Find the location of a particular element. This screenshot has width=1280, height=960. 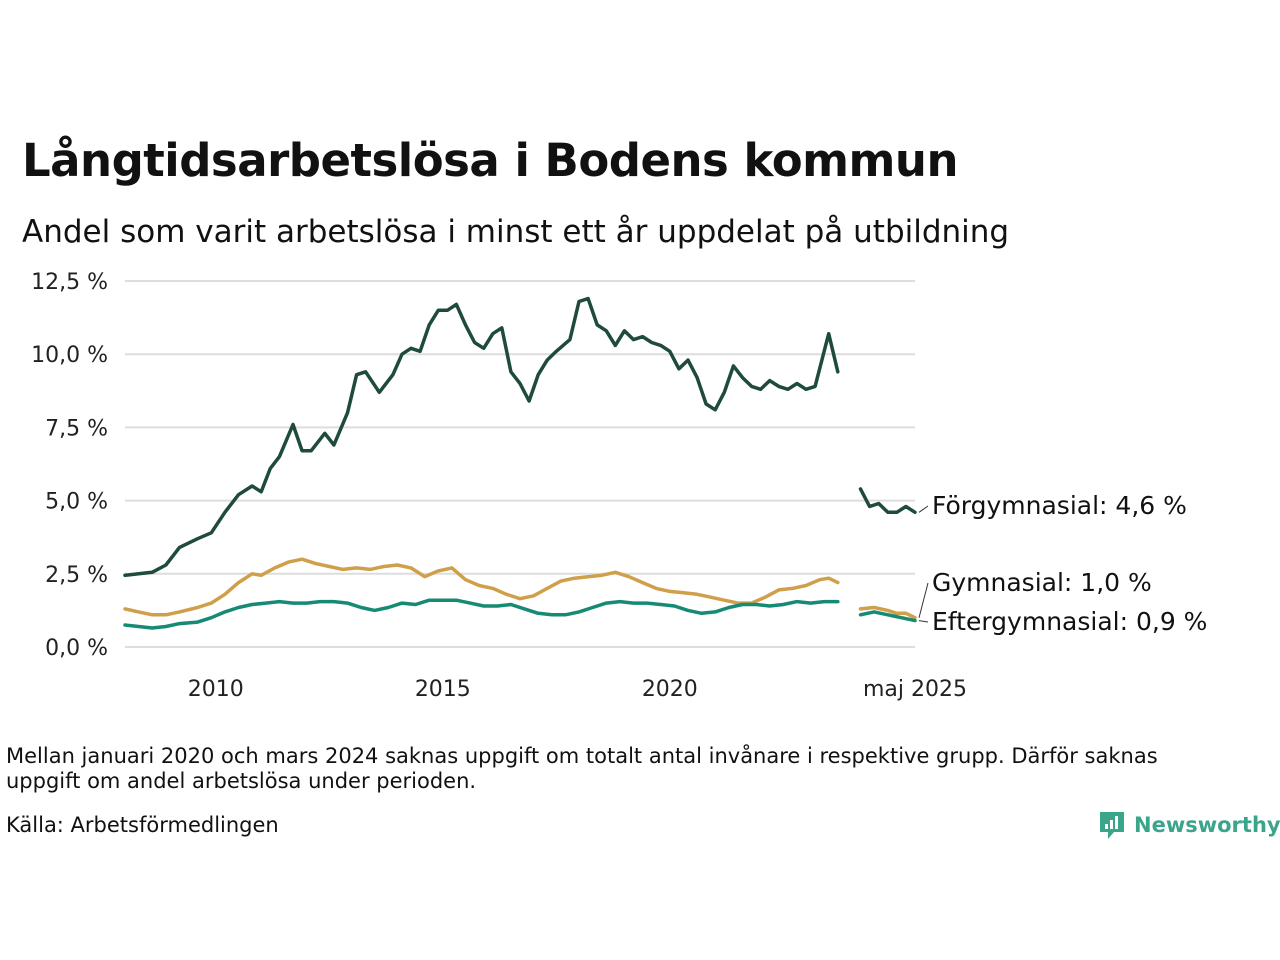

x-tick-label: 2020 is located at coordinates (670, 689).